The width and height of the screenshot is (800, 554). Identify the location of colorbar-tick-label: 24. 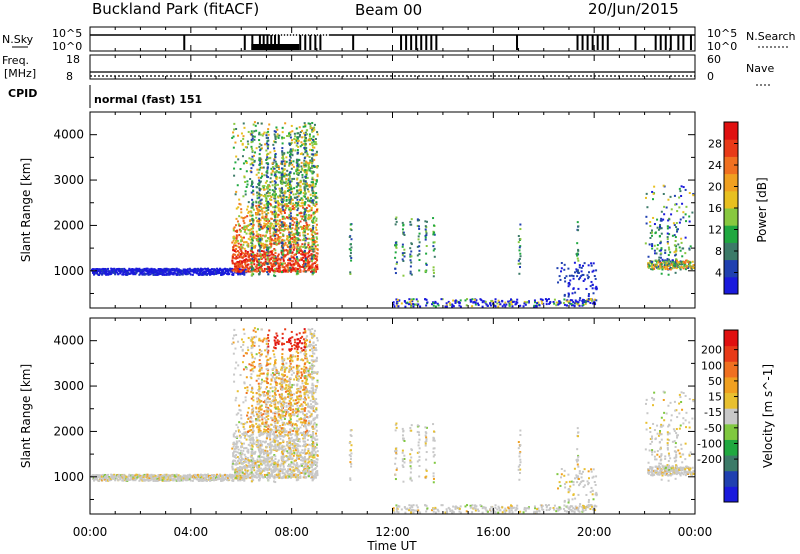
(715, 165).